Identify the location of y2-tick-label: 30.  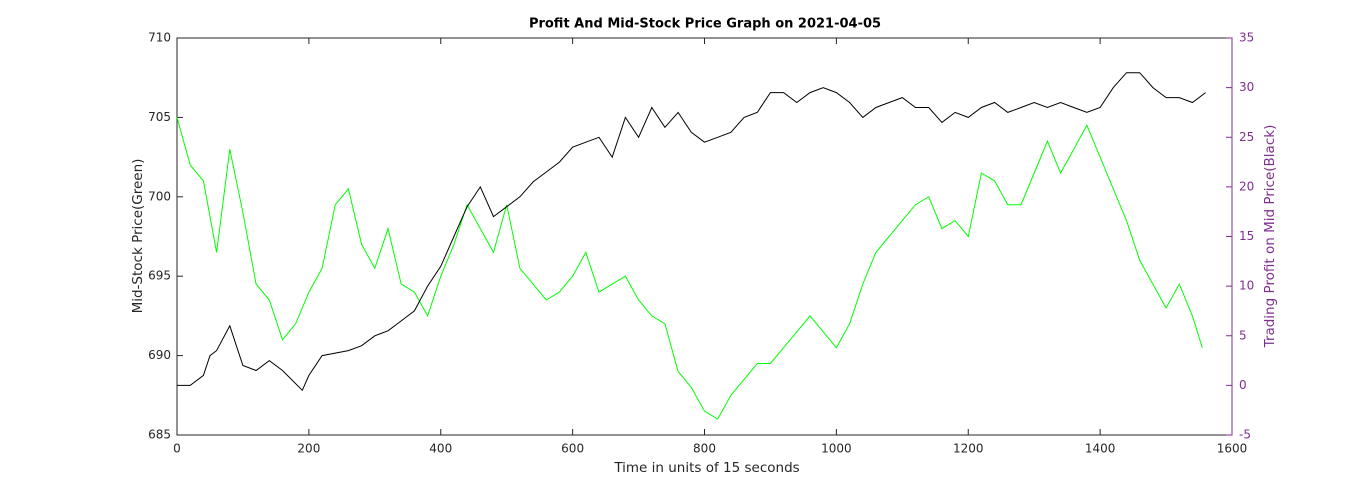
(1246, 87).